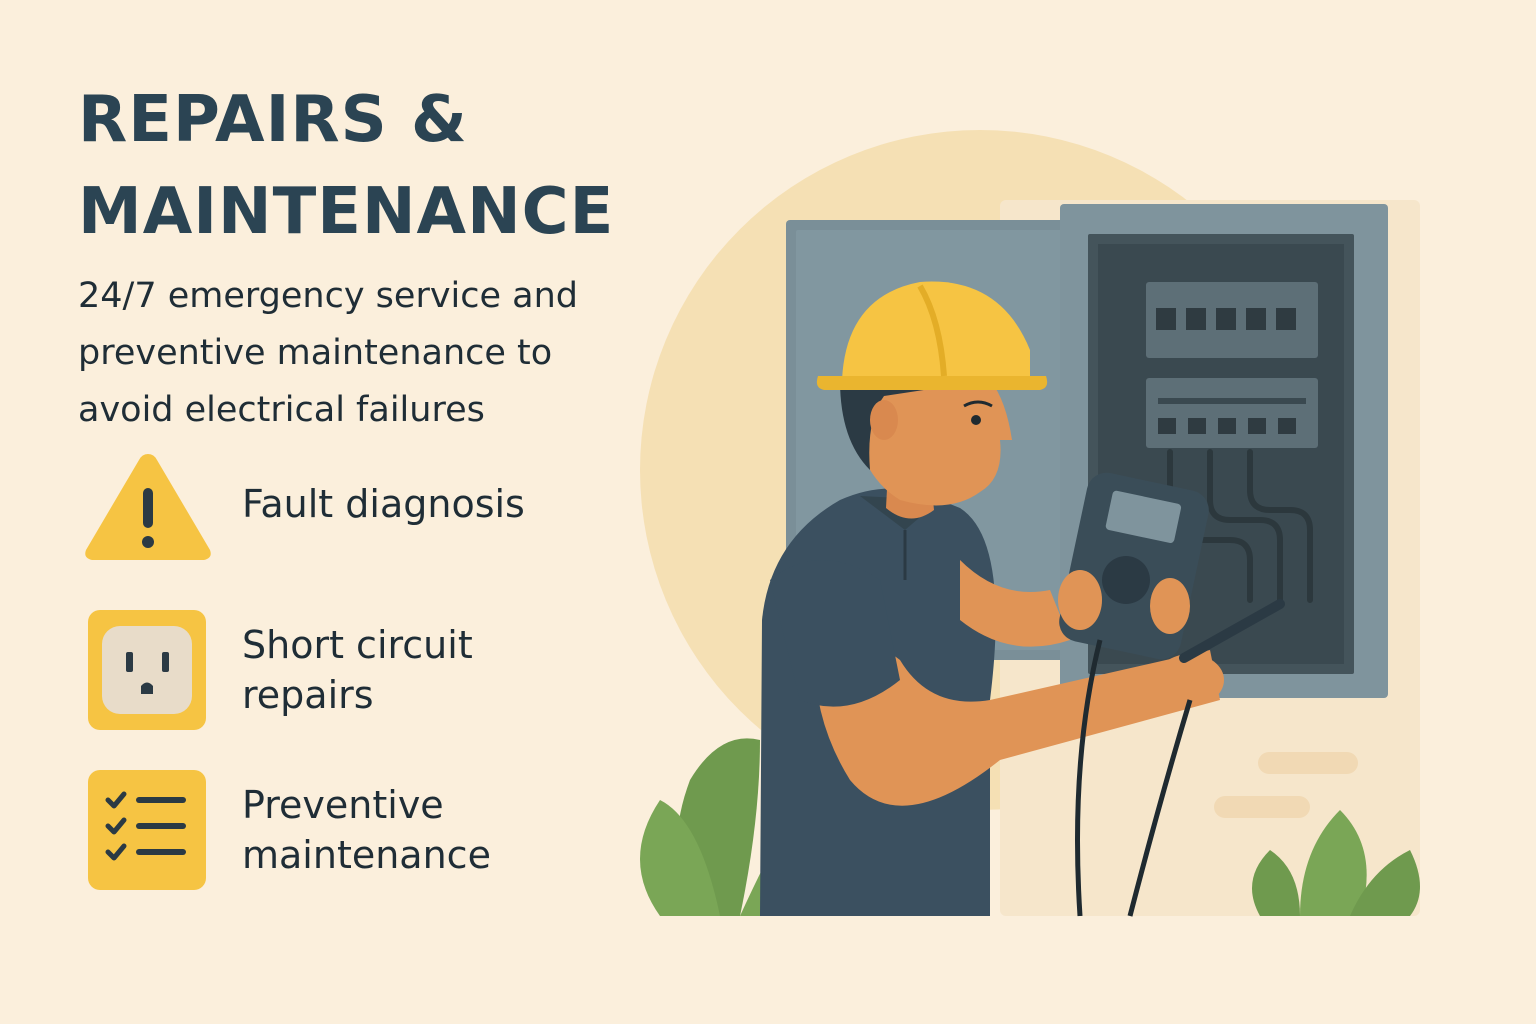  I want to click on checklist-icon, so click(148, 830).